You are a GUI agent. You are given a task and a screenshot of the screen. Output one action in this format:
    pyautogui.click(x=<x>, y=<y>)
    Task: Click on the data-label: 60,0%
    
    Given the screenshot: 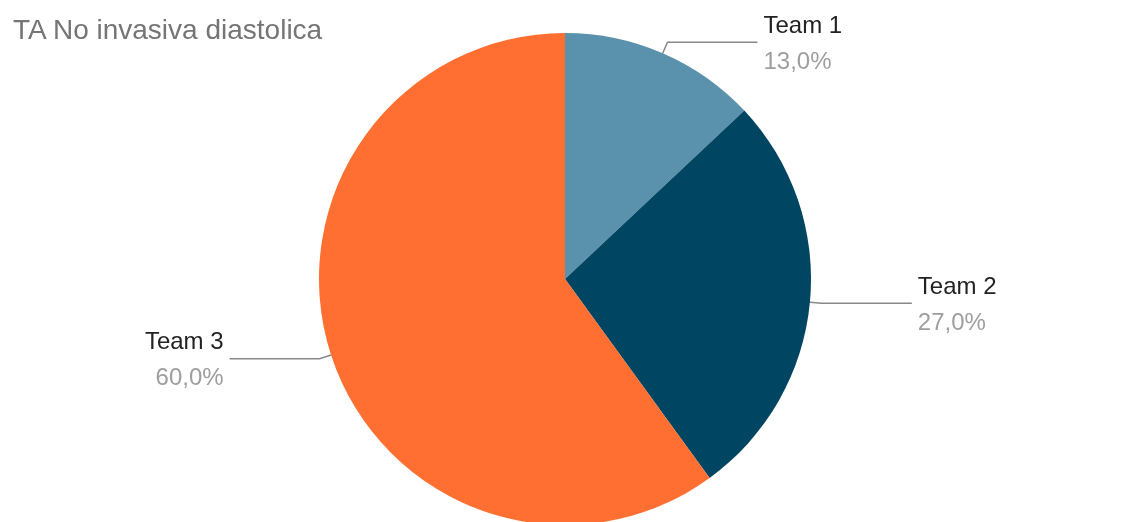 What is the action you would take?
    pyautogui.click(x=189, y=377)
    